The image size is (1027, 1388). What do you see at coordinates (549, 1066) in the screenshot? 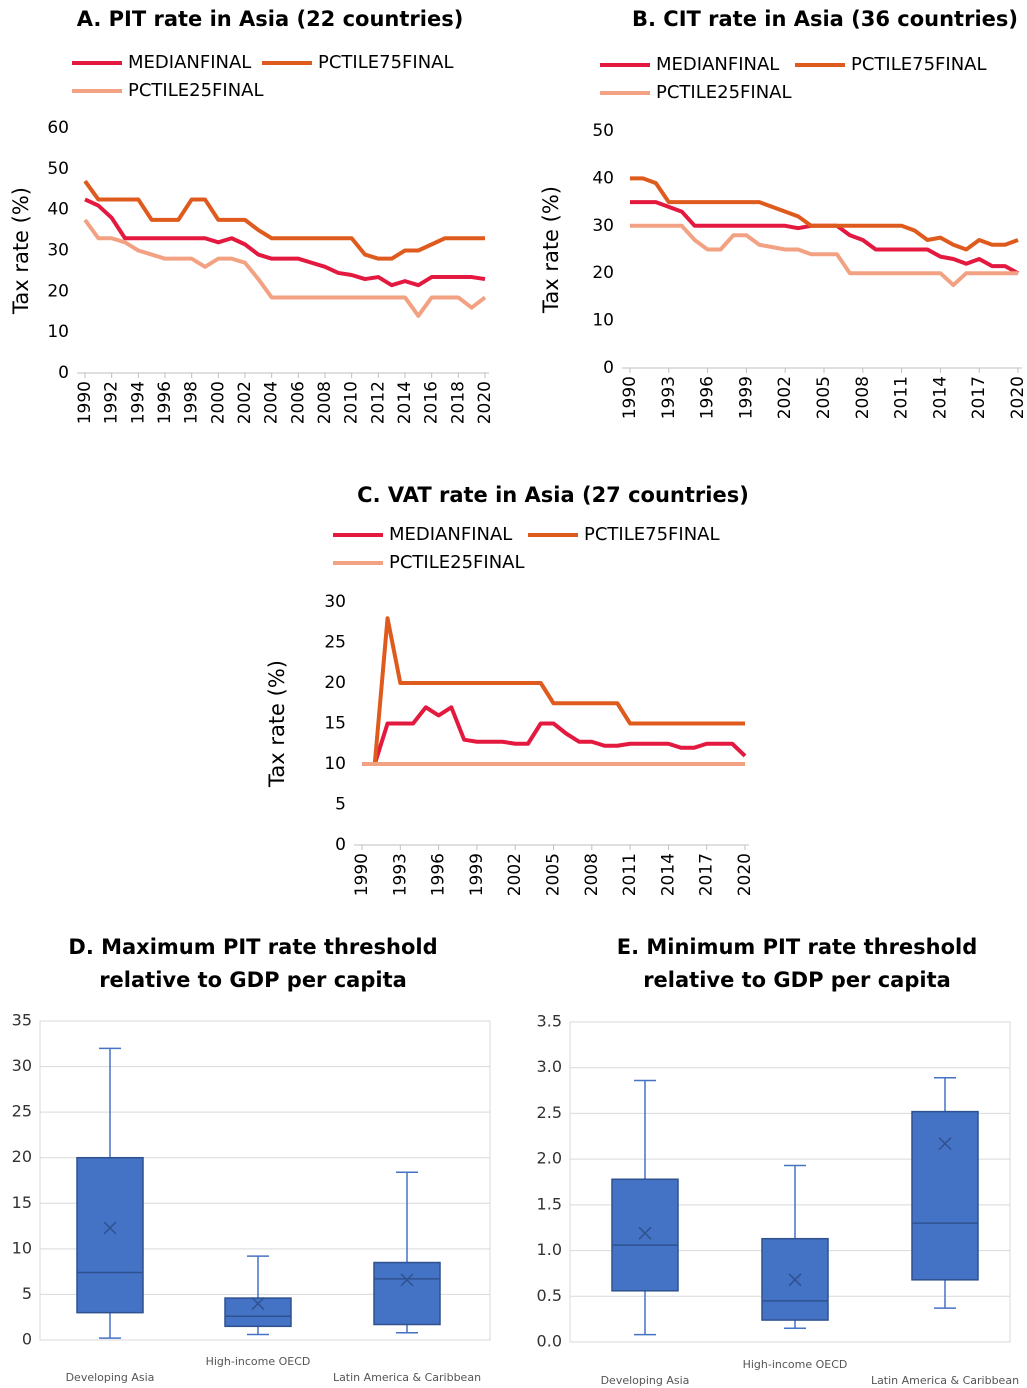
I see `y-tick-label: 3.0` at bounding box center [549, 1066].